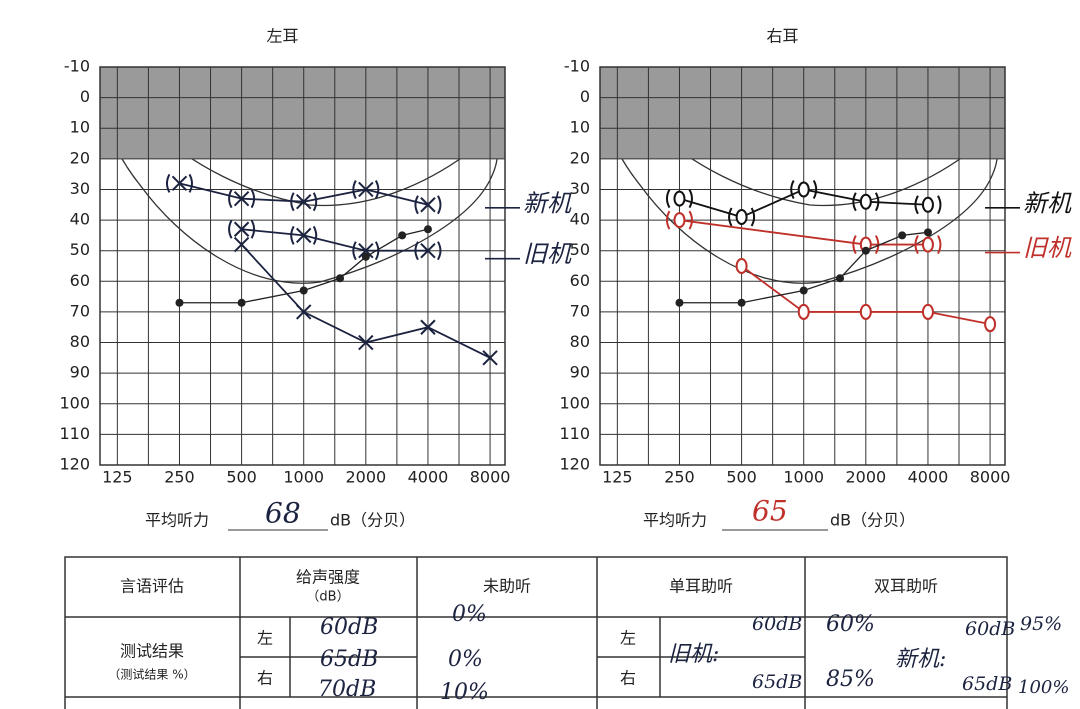 The width and height of the screenshot is (1080, 709). Describe the element at coordinates (464, 692) in the screenshot. I see `handwritten: 10%` at that location.